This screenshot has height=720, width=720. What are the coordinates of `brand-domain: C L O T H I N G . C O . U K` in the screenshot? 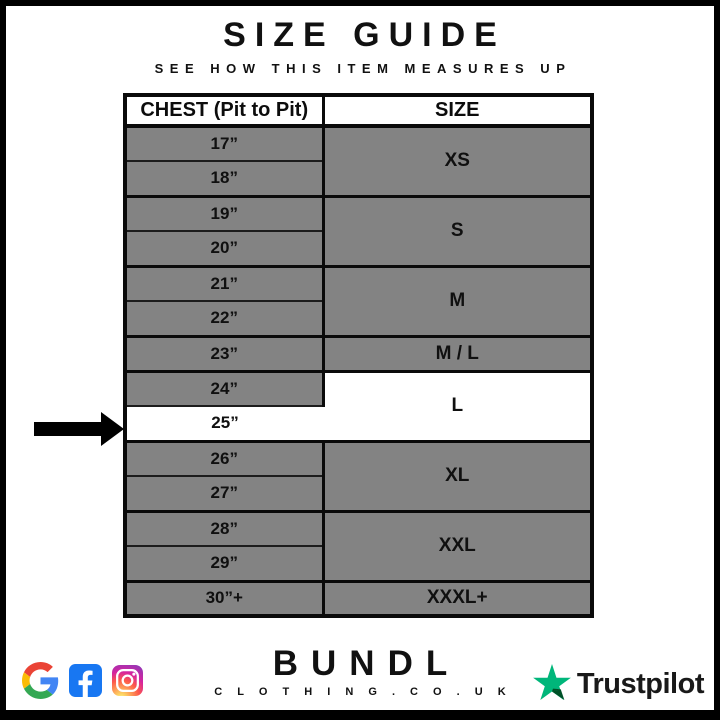 It's located at (363, 691).